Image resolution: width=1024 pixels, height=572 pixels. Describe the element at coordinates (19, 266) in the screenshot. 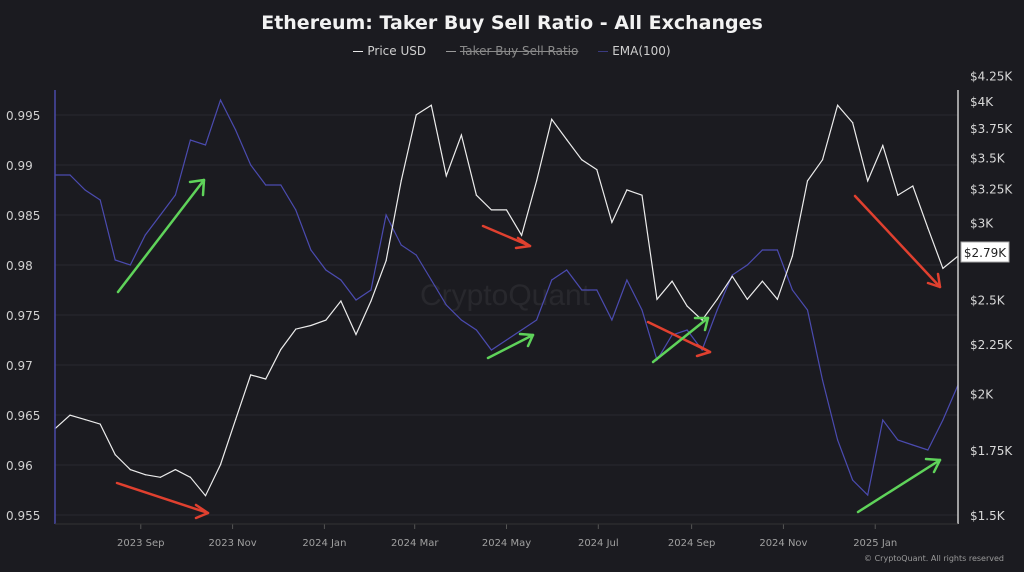

I see `left-axis-tick-label: 0.98` at that location.